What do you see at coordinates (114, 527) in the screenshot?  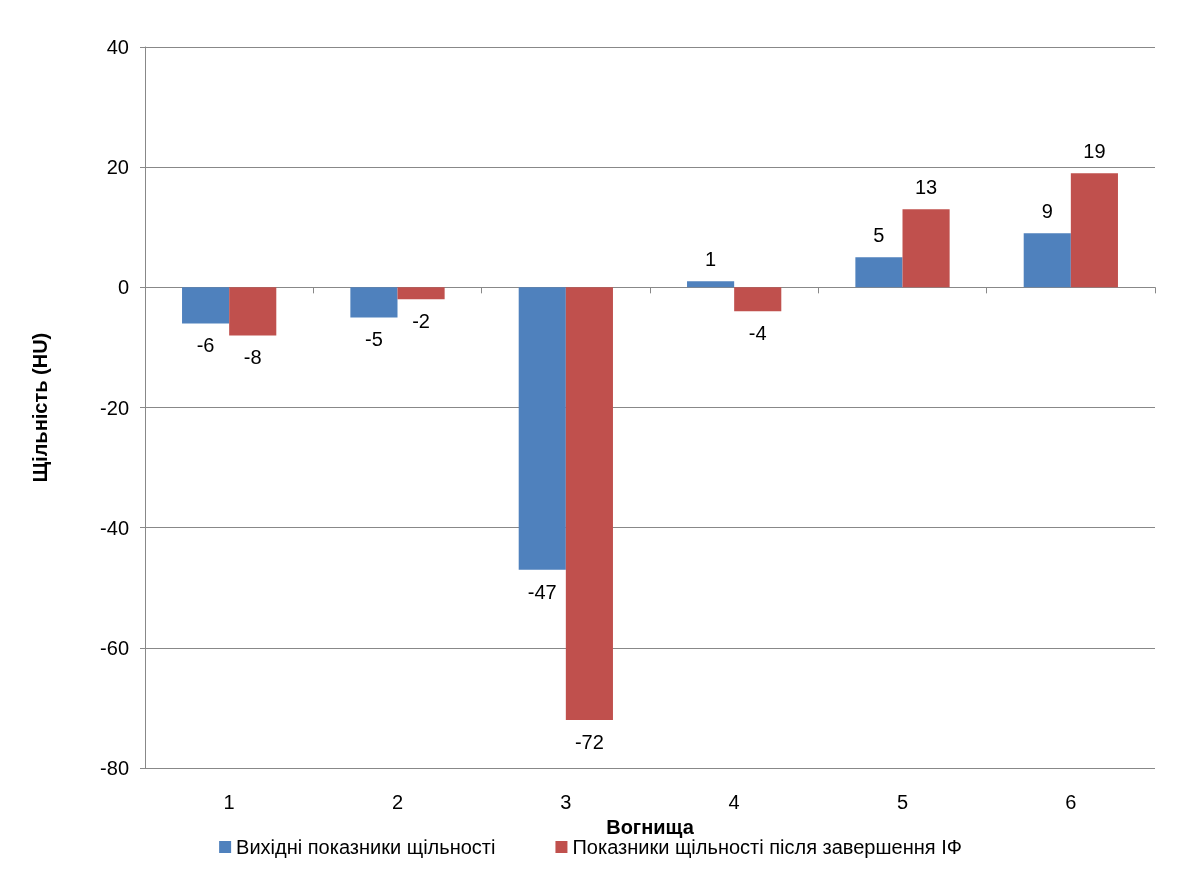 I see `y-tick-label: -40` at bounding box center [114, 527].